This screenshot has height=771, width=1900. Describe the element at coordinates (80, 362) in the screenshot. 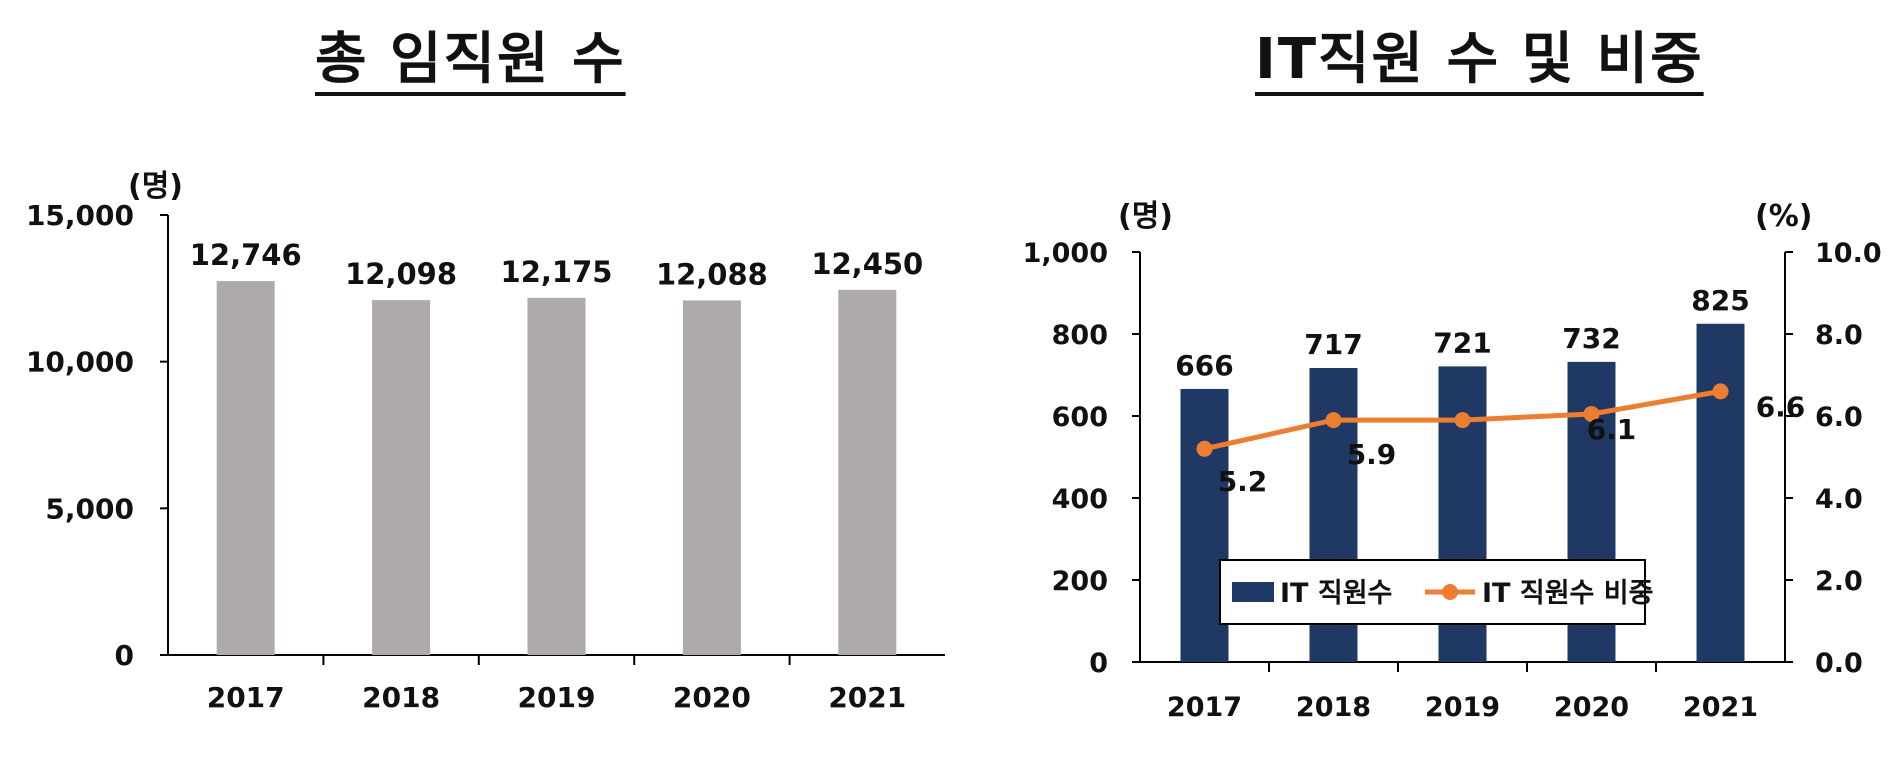

I see `y-tick-label: 10,000` at that location.